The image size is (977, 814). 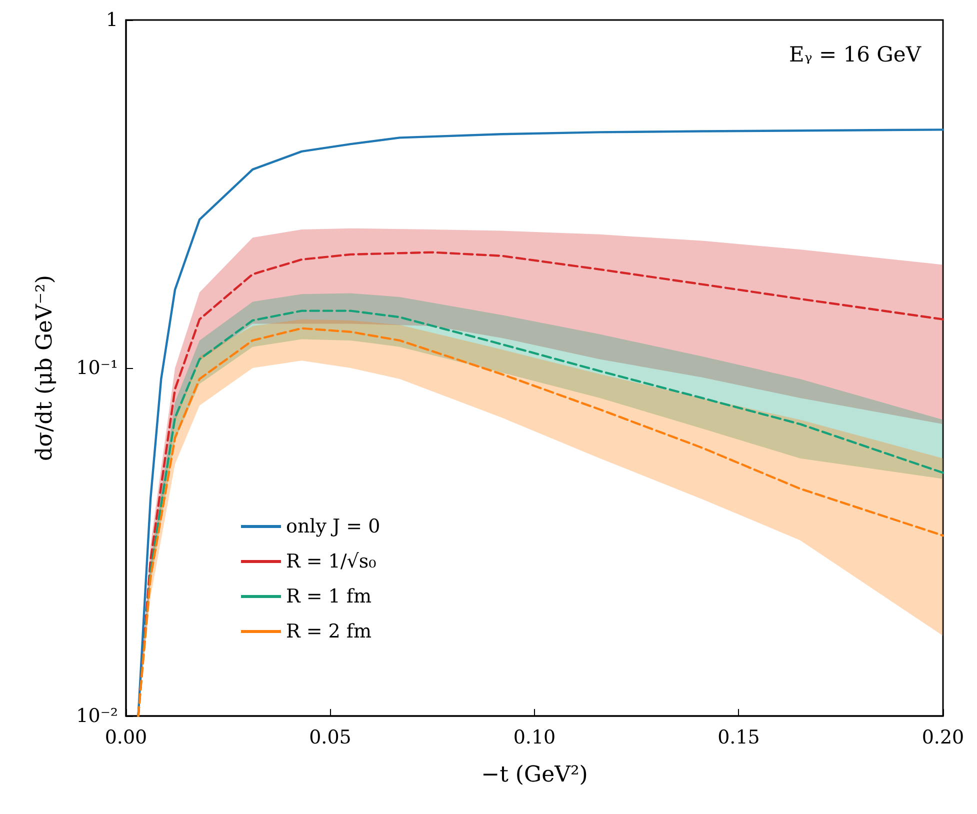 I want to click on legend-label: R = 1 fm, so click(x=329, y=597).